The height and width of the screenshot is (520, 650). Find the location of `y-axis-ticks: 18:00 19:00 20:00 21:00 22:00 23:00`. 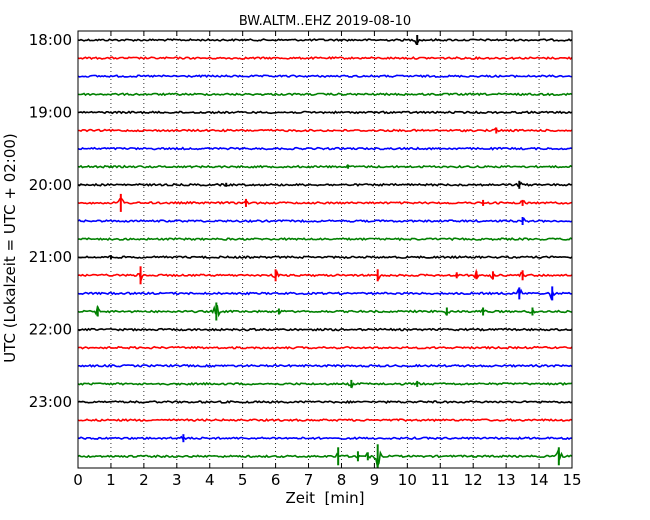

y-axis-ticks: 18:00 19:00 20:00 21:00 22:00 23:00 is located at coordinates (56, 221).